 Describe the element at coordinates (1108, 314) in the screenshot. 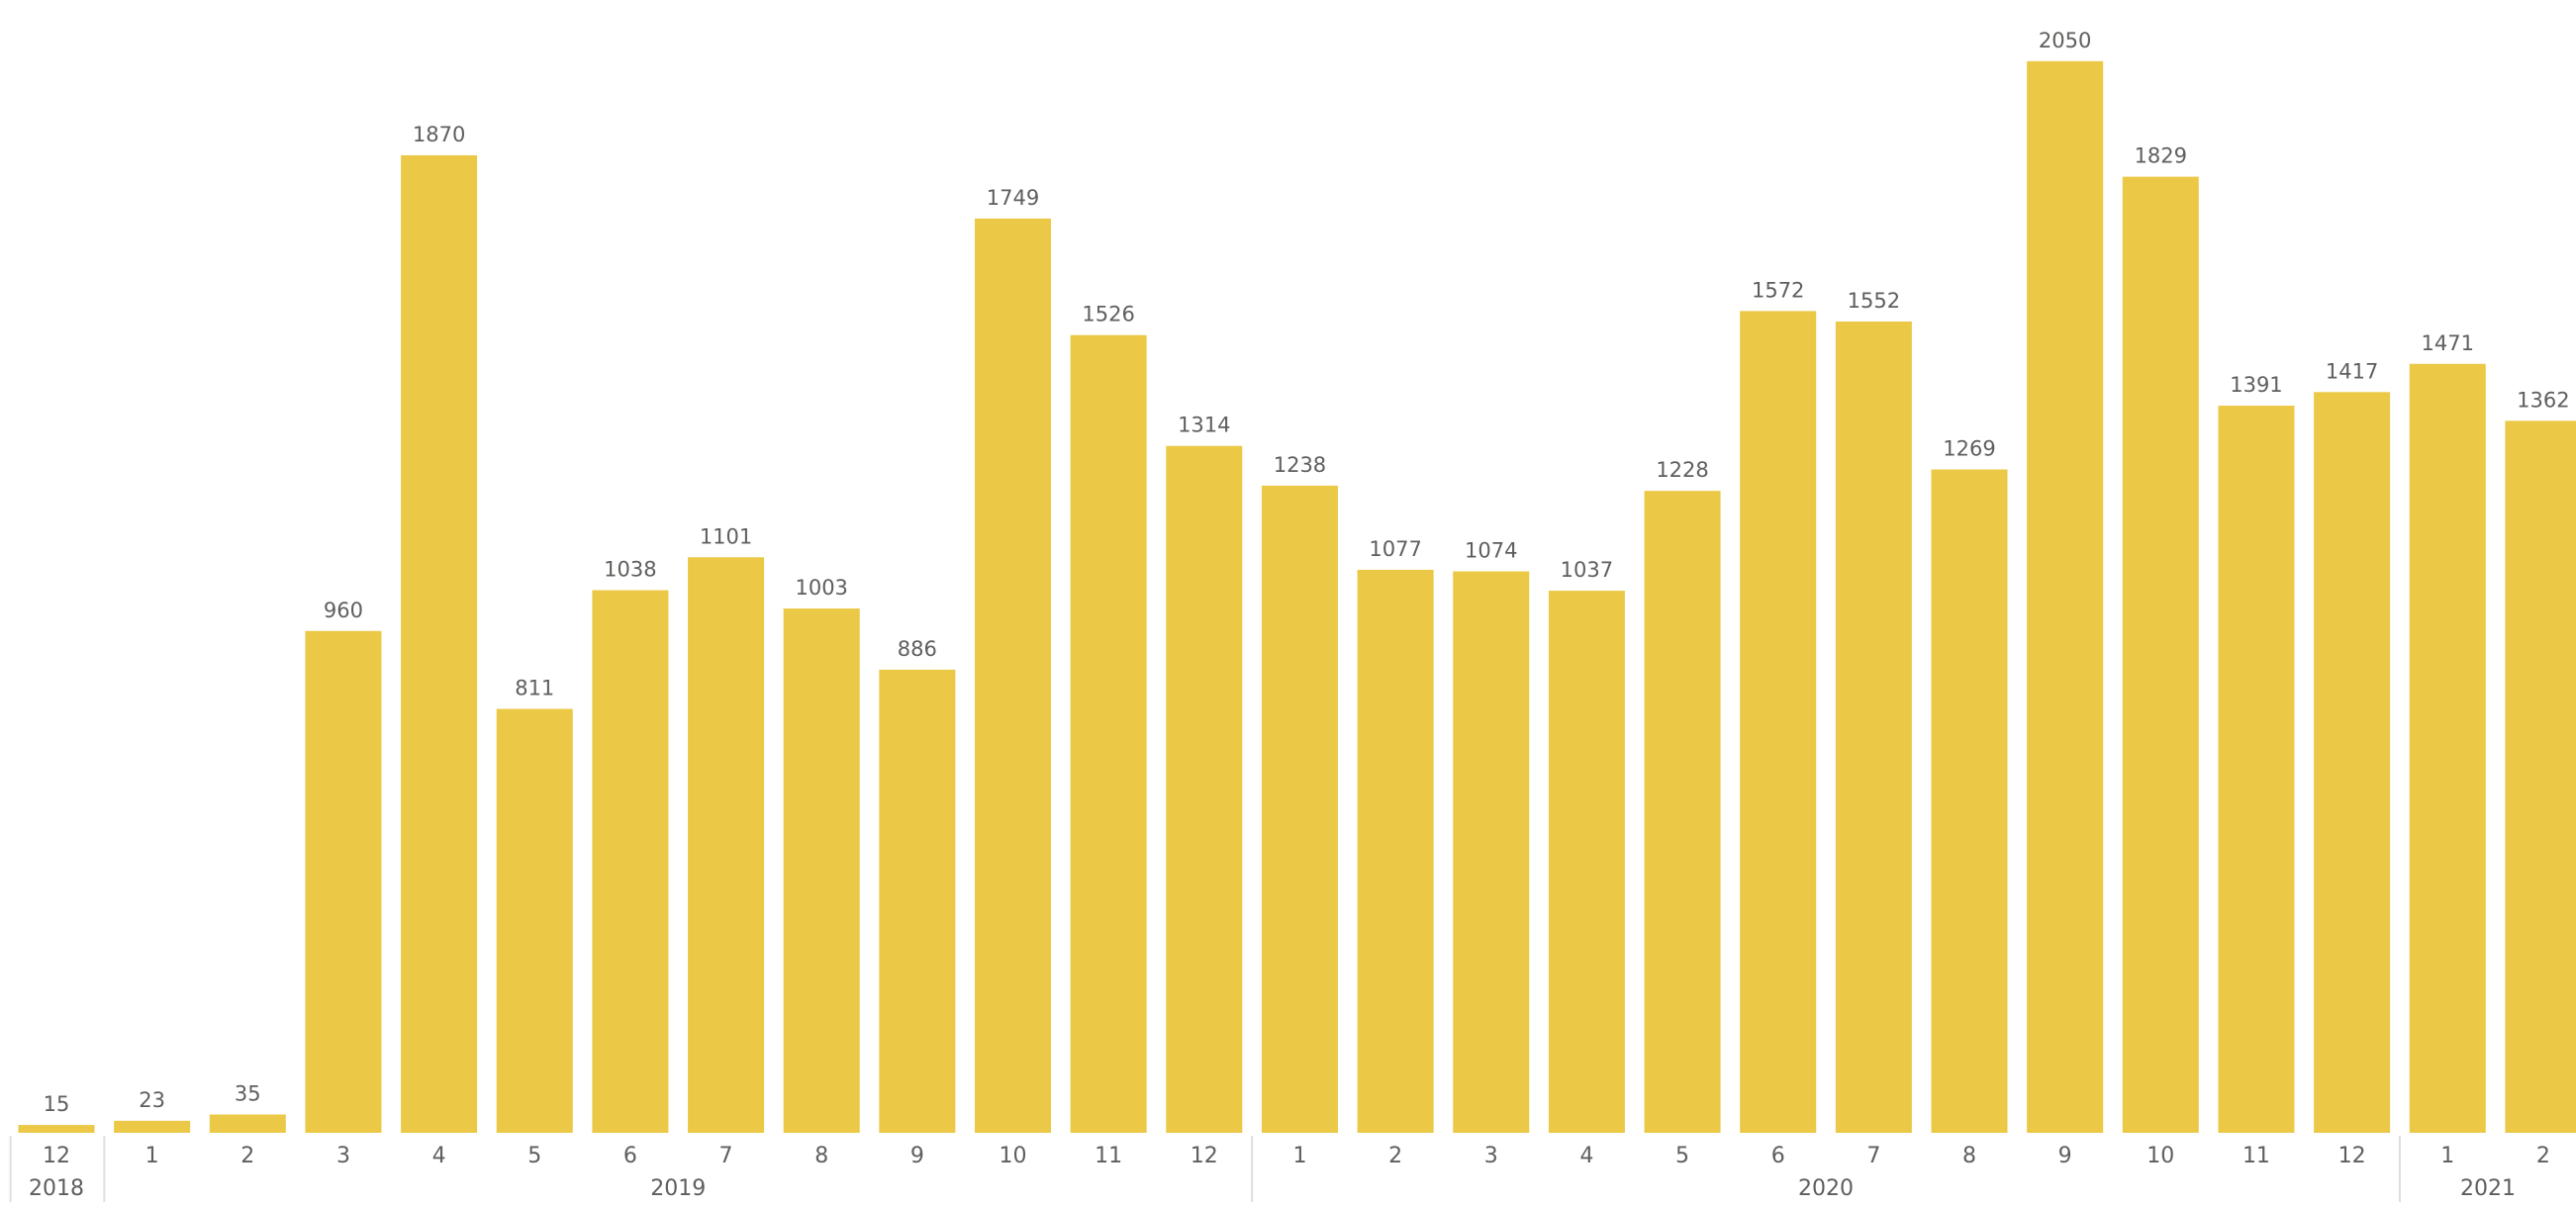

I see `data-label: 1526` at that location.